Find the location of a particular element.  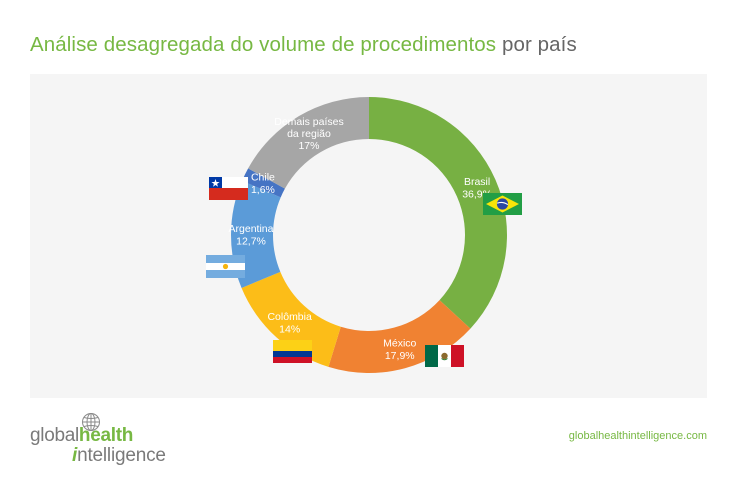

logo-line-1: globalhealth is located at coordinates (81, 436).